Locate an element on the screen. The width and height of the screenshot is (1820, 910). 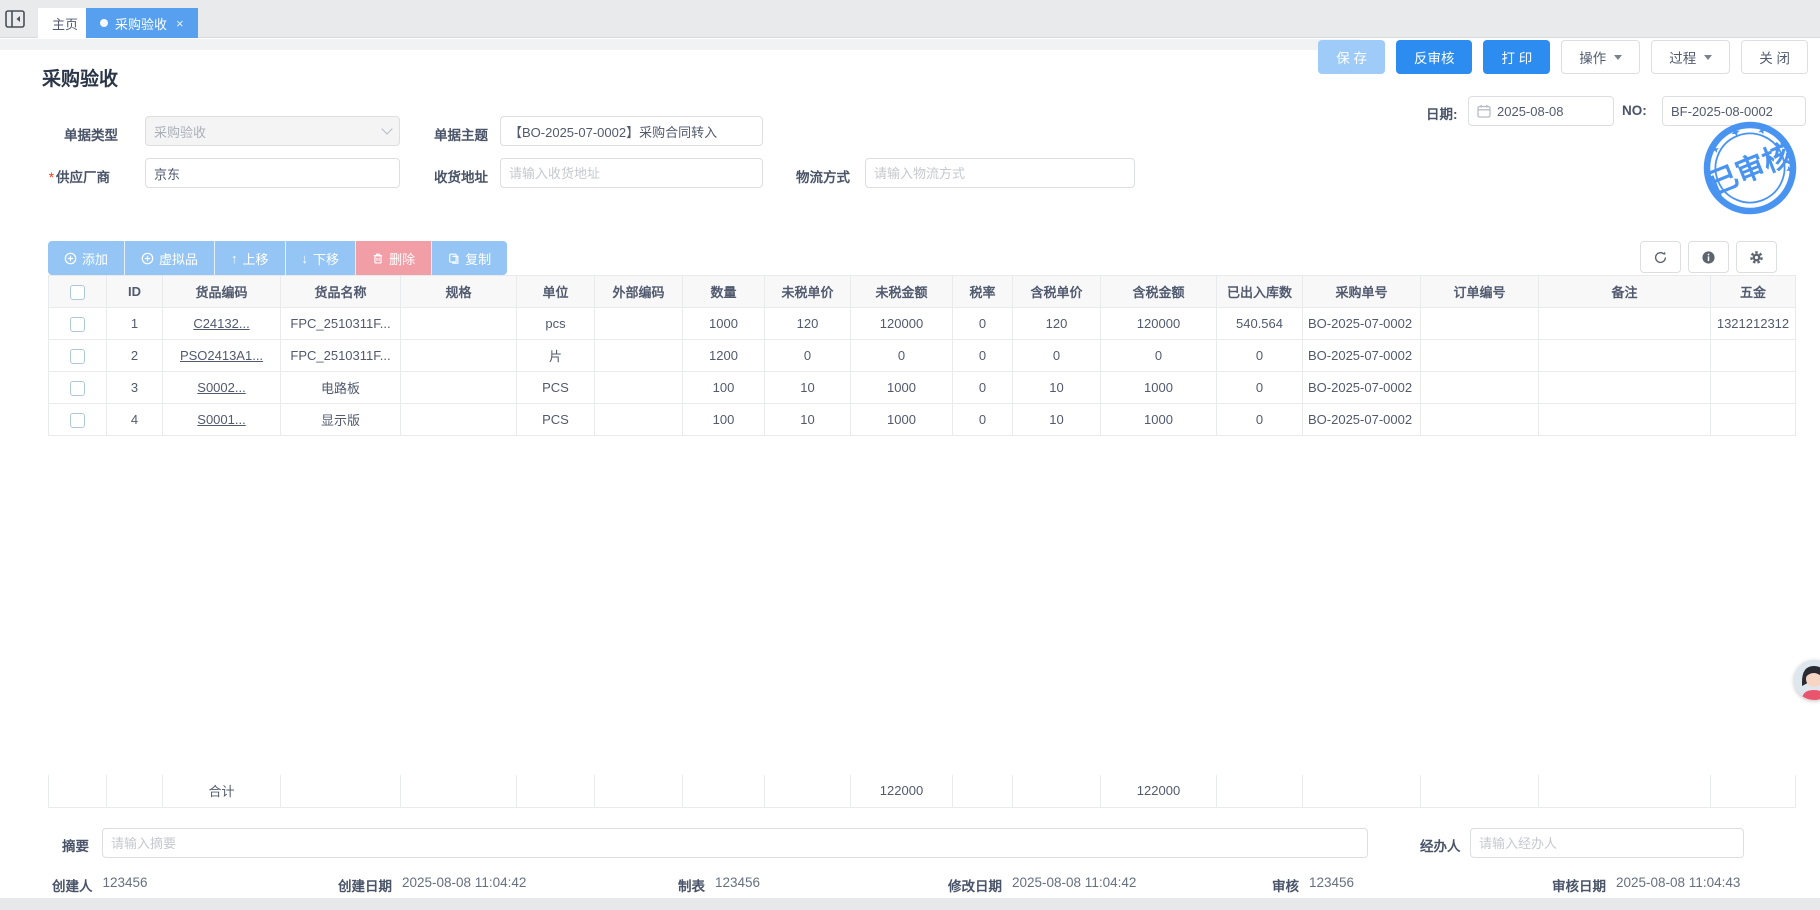
add-row-button: 添加 is located at coordinates (87, 258).